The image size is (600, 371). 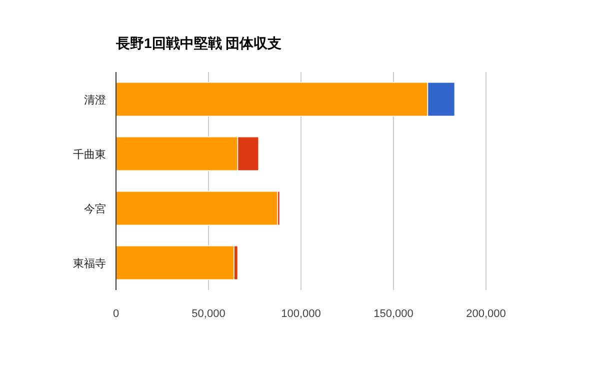 I want to click on x-tick-label: 150,000, so click(x=394, y=314).